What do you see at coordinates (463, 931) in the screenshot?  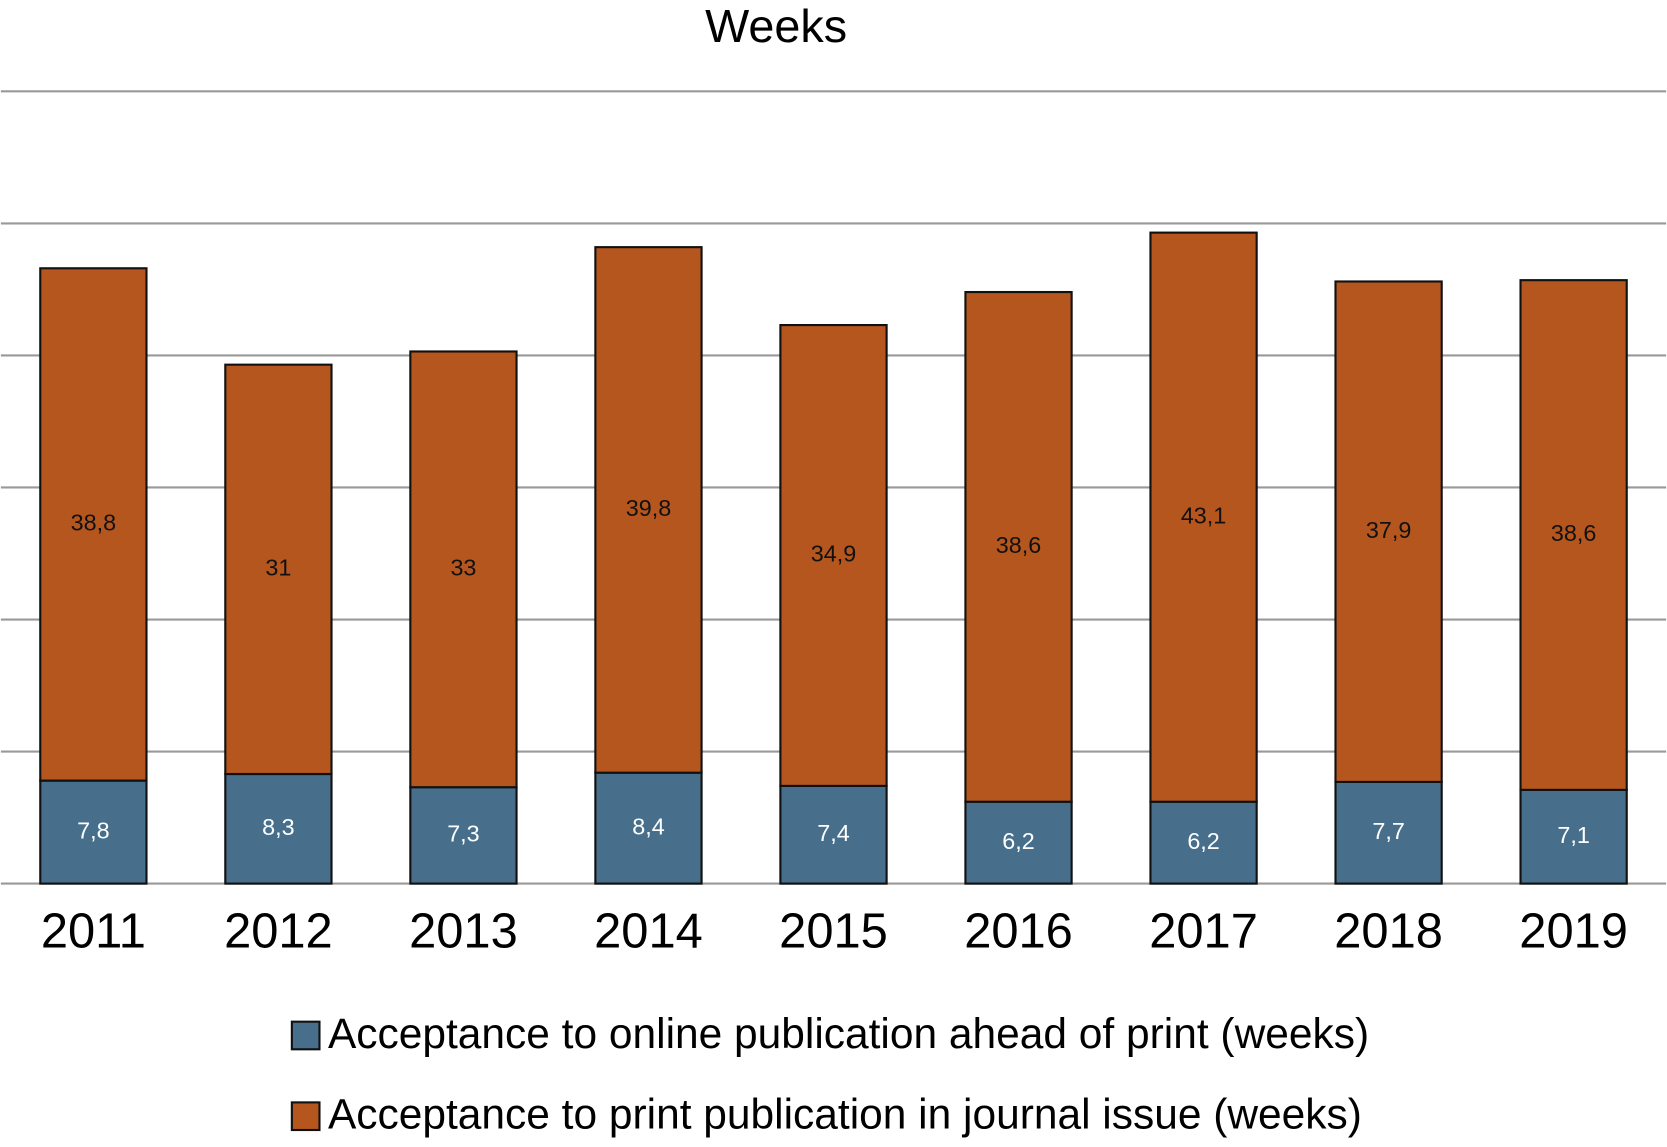 I see `x-tick-label: 2013` at bounding box center [463, 931].